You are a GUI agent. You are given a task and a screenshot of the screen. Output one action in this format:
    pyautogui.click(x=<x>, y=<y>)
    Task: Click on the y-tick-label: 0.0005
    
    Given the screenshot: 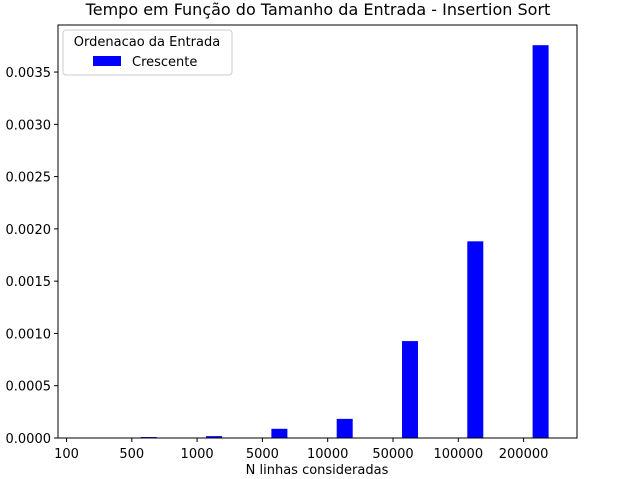 What is the action you would take?
    pyautogui.click(x=29, y=387)
    